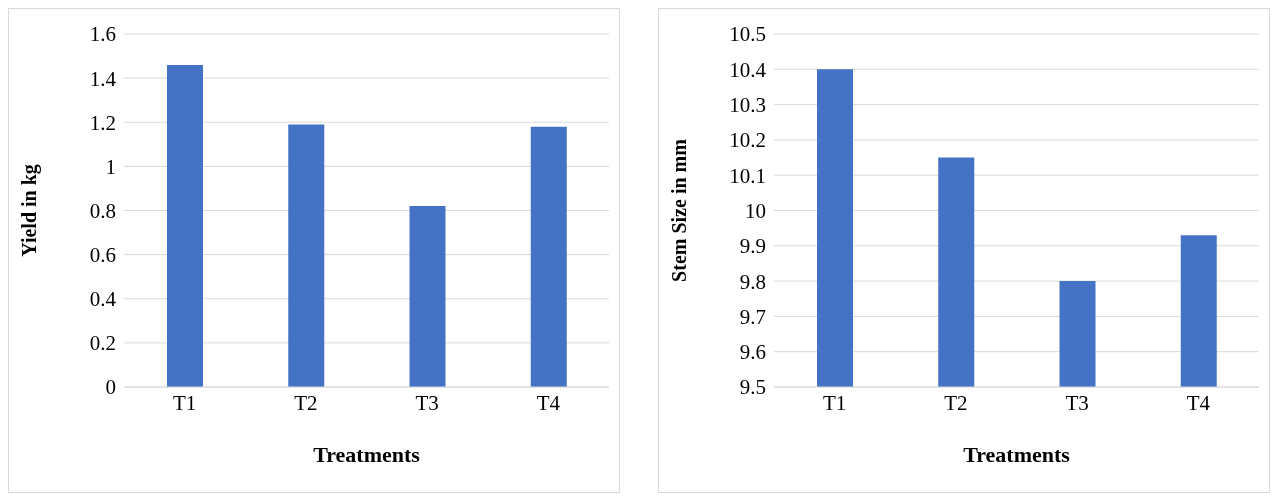  I want to click on y-tick-label: 0.6, so click(102, 255).